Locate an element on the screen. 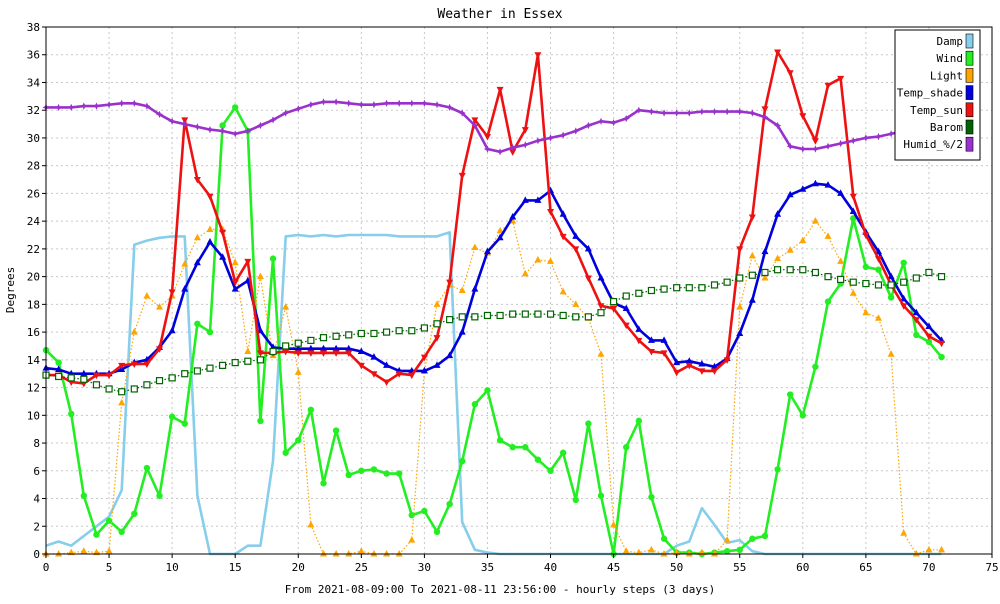  legend-swatch is located at coordinates (969, 75).